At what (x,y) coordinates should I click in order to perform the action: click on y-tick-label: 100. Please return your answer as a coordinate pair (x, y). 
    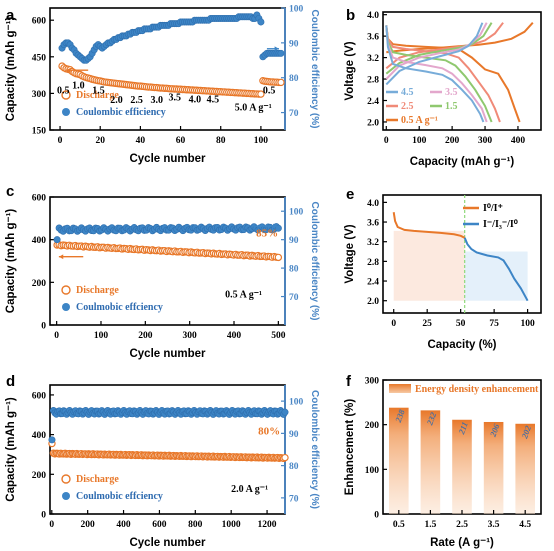
    Looking at the image, I should click on (372, 471).